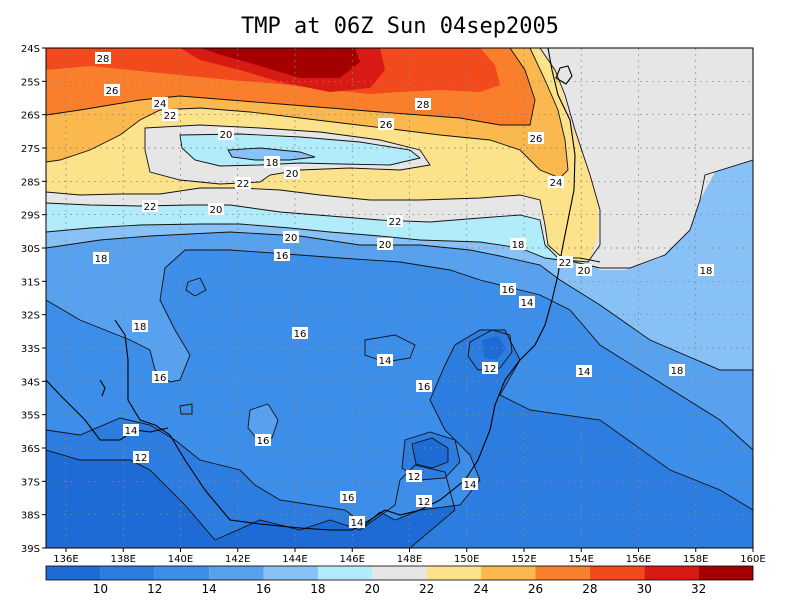 This screenshot has width=800, height=600. I want to click on colorbar-label: 22, so click(426, 589).